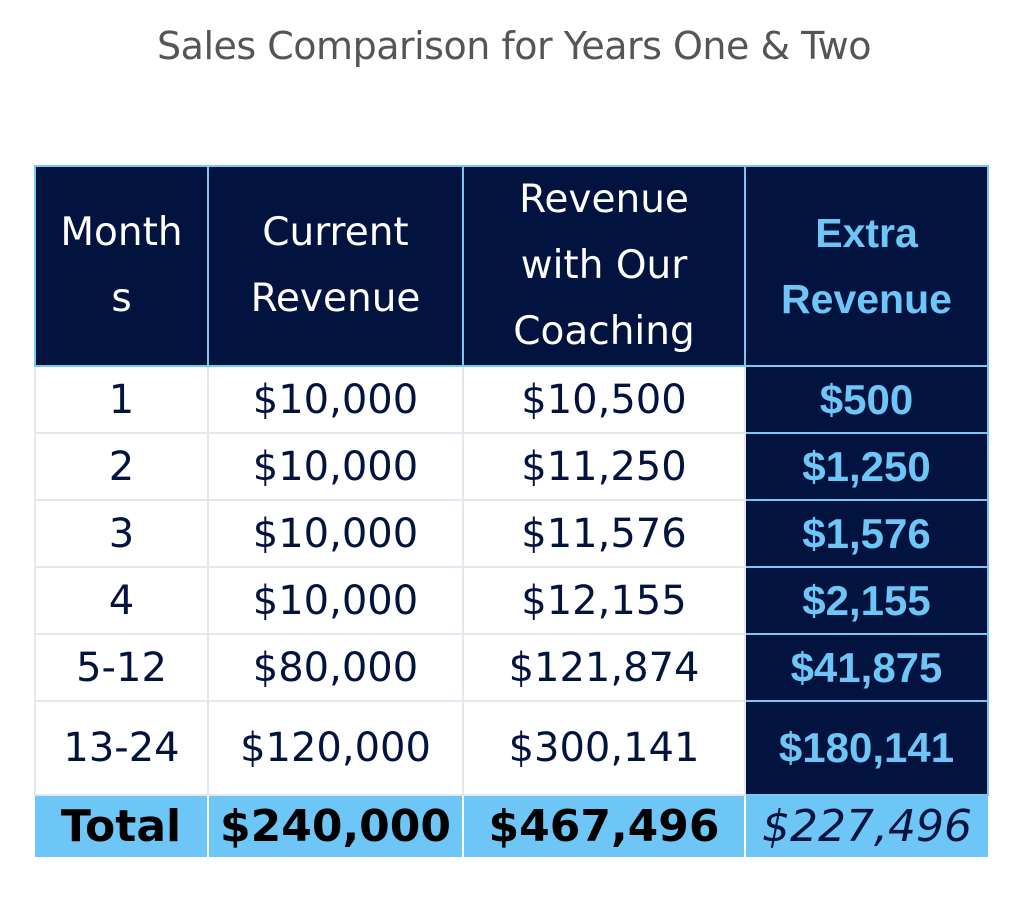 The image size is (1028, 906). I want to click on table-row: 4 $10,000 $12,155 $2,155, so click(511, 600).